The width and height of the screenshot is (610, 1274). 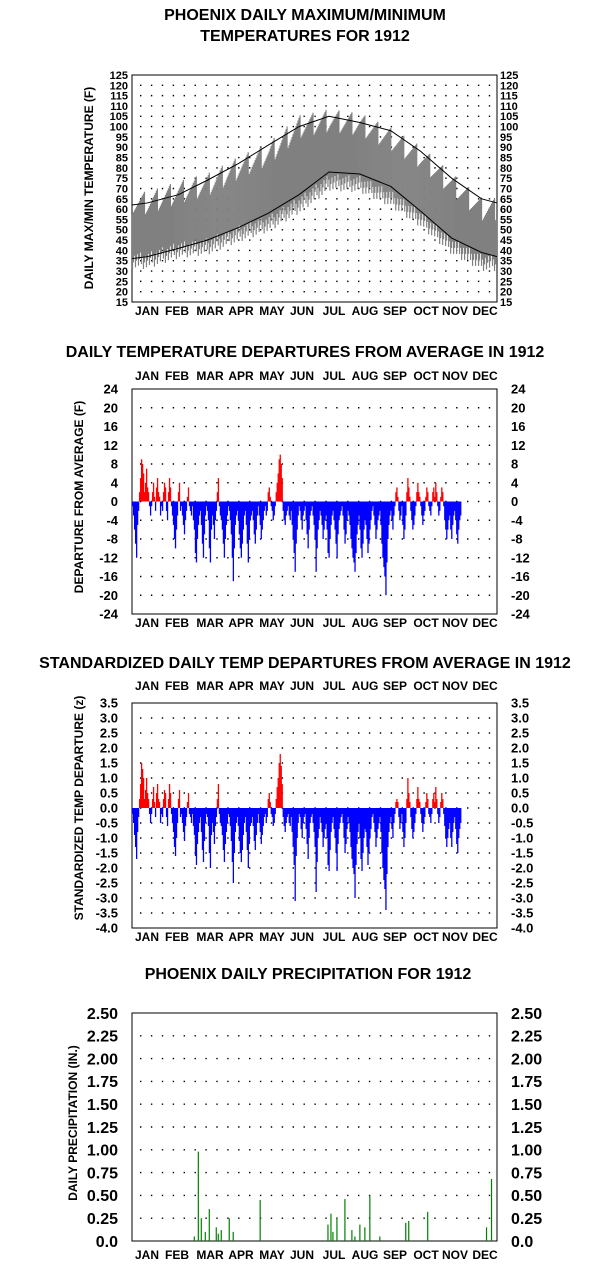 What do you see at coordinates (122, 231) in the screenshot?
I see `y-tick-left: 50` at bounding box center [122, 231].